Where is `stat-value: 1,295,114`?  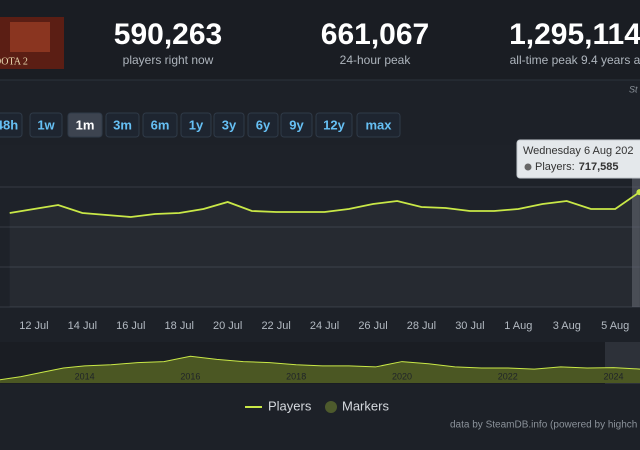 stat-value: 1,295,114 is located at coordinates (574, 34).